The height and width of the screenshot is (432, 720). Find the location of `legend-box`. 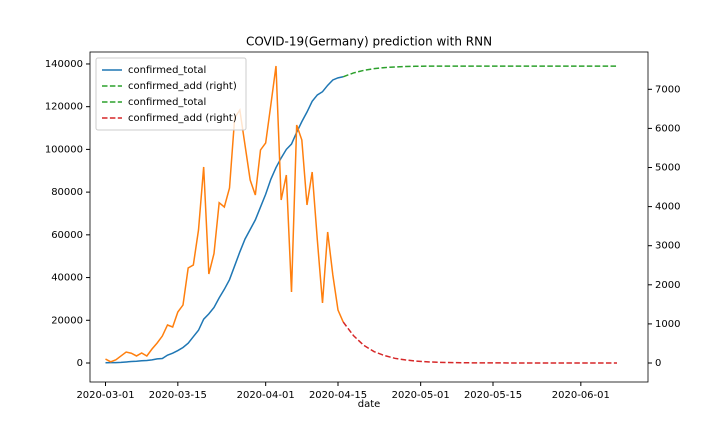

legend-box is located at coordinates (171, 94).